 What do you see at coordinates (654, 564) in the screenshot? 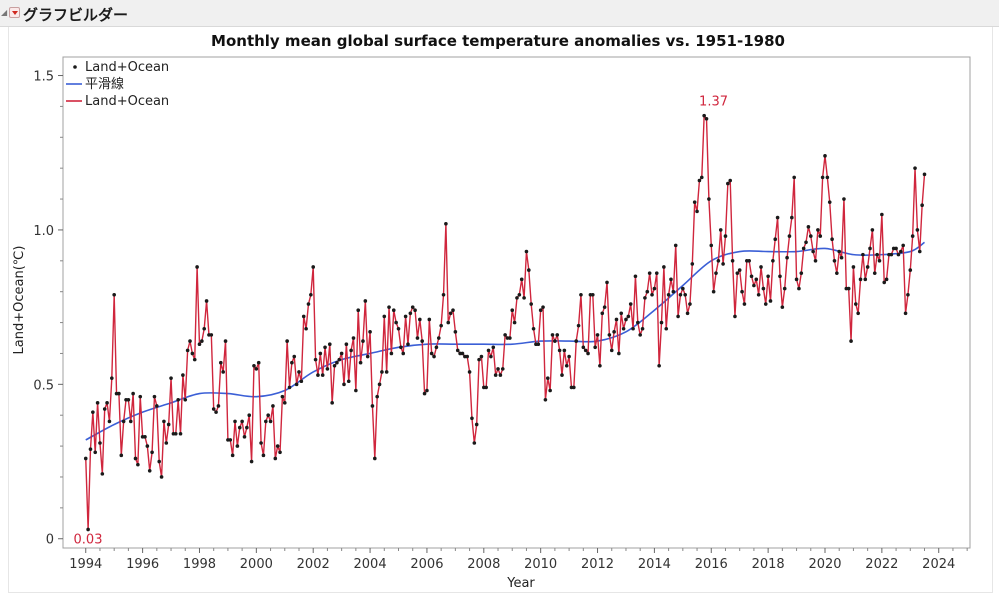
I see `x-tick-label: 2014` at bounding box center [654, 564].